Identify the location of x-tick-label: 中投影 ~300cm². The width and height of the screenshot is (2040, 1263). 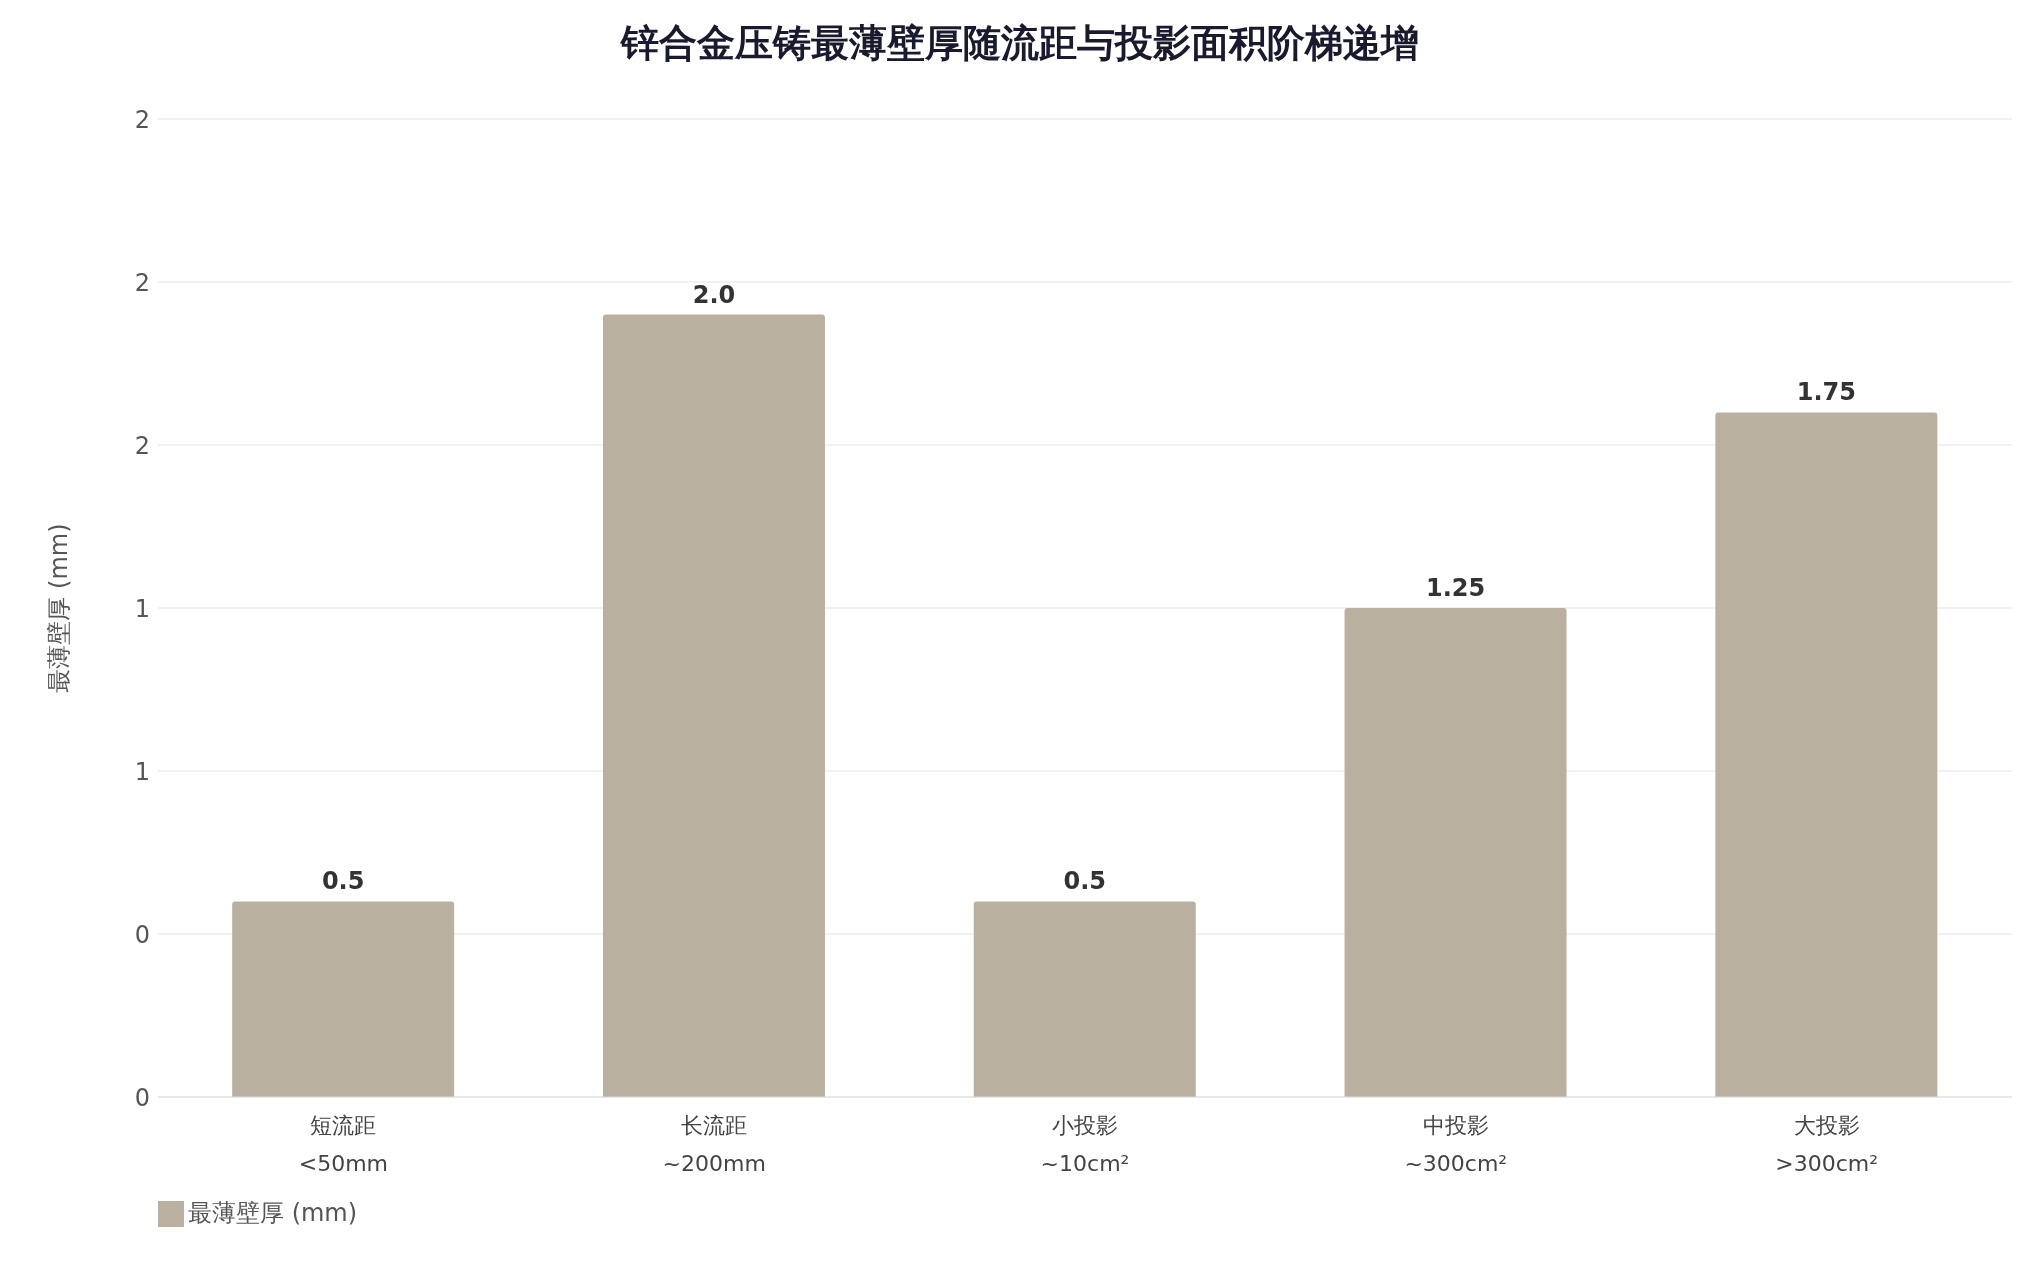
(1456, 1144).